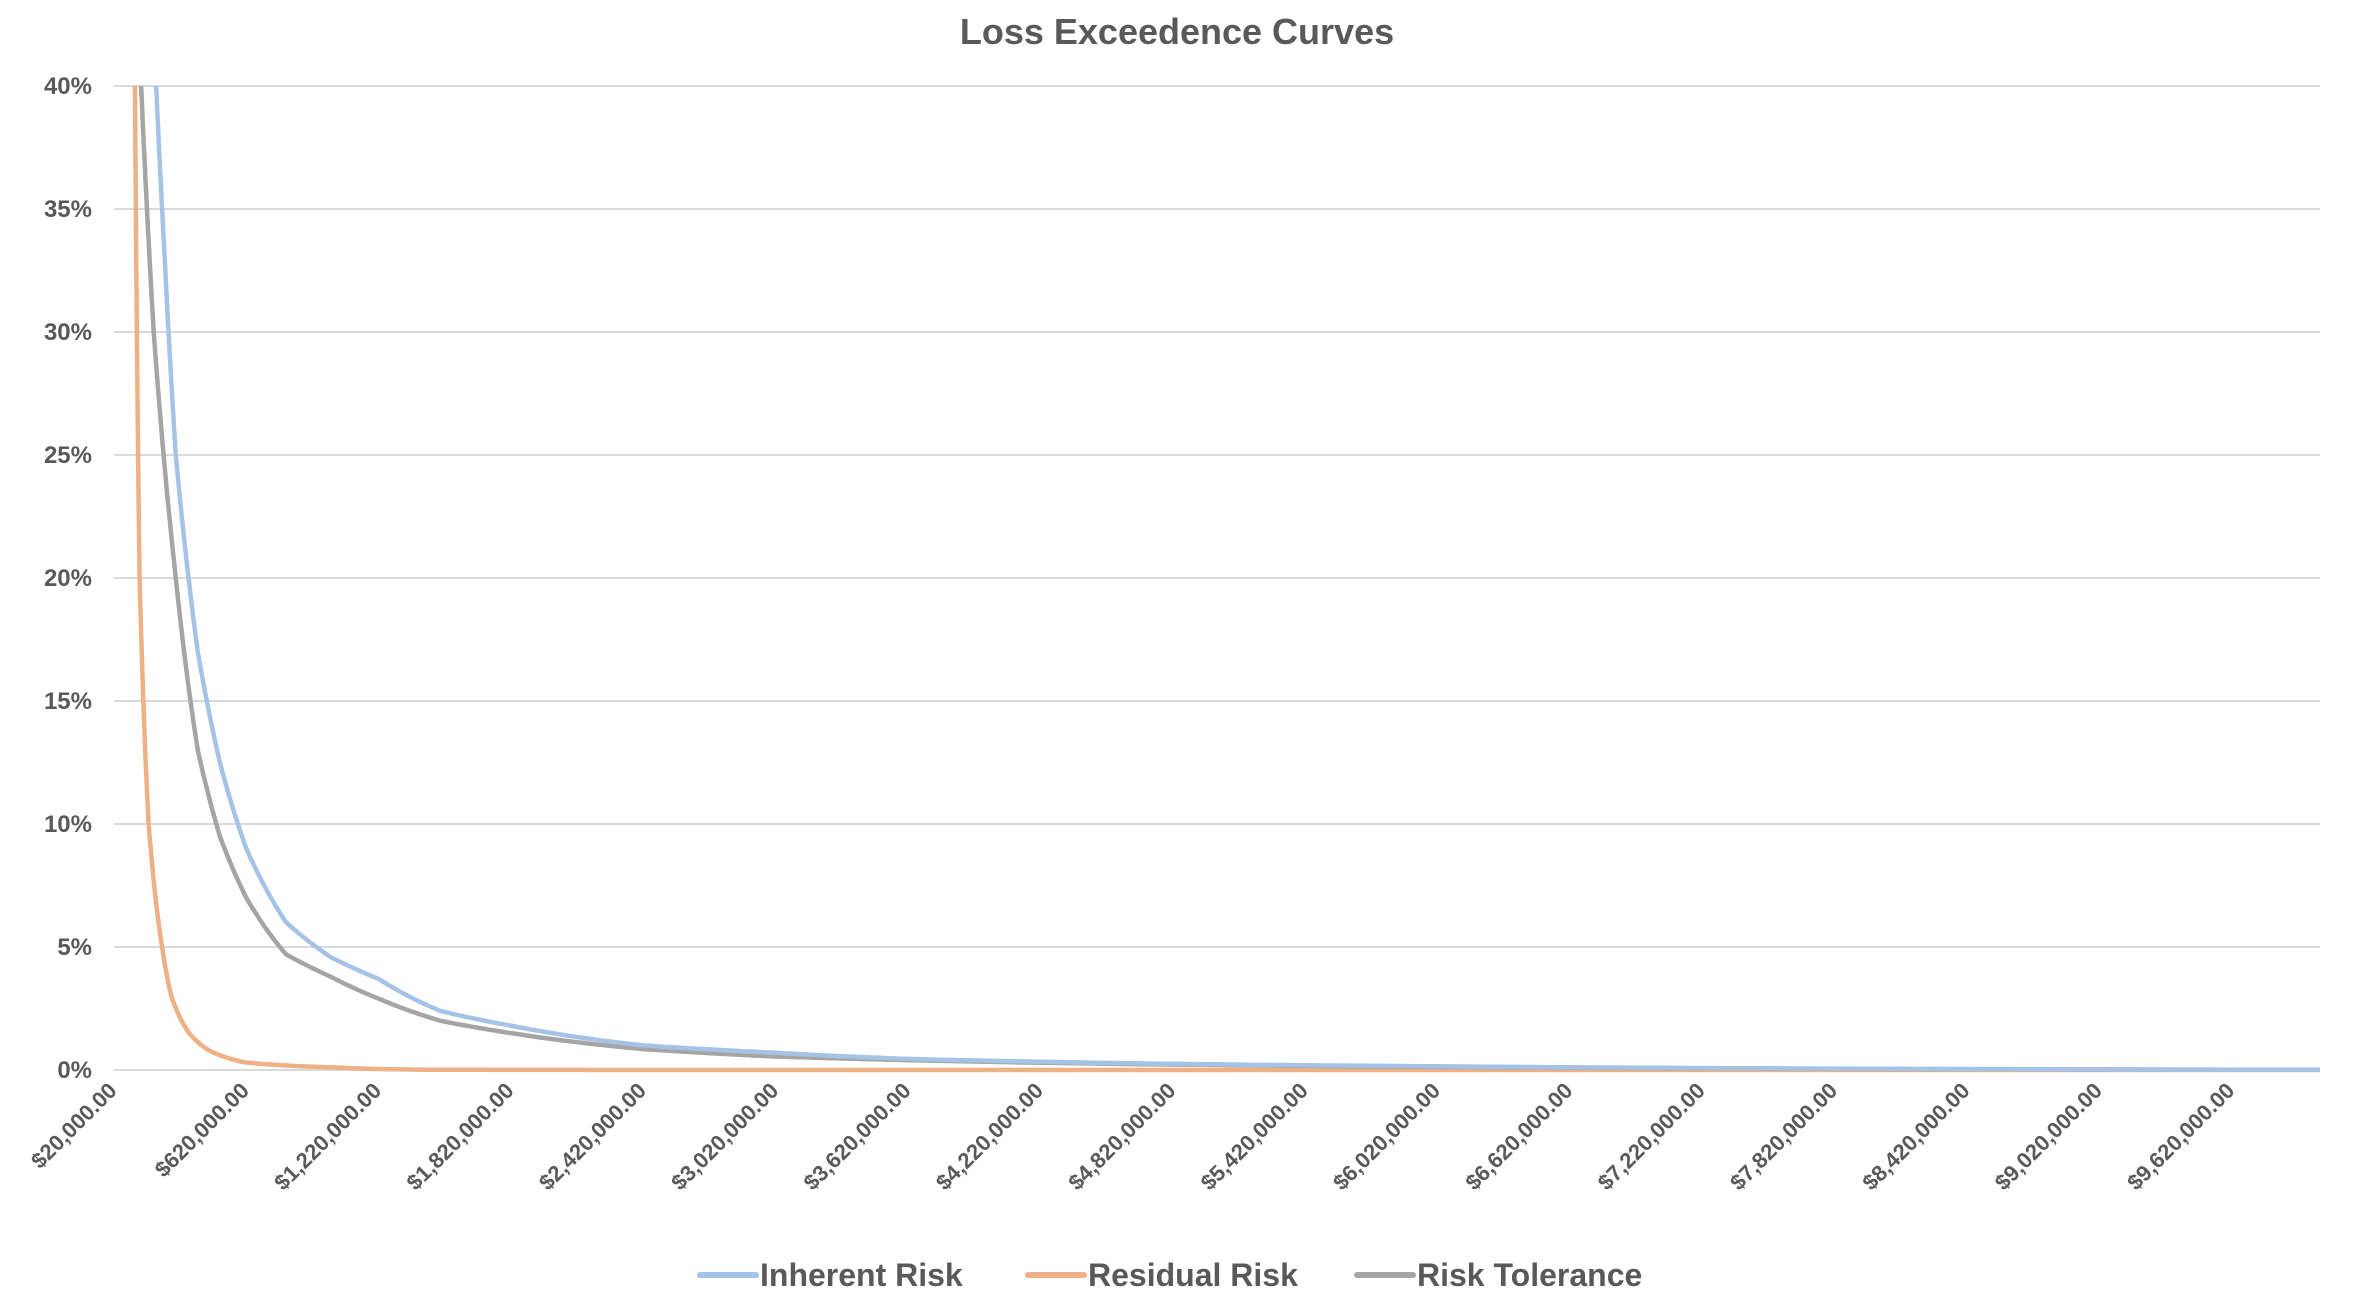 This screenshot has width=2354, height=1314. What do you see at coordinates (1529, 1275) in the screenshot?
I see `legend-label: Risk Tolerance` at bounding box center [1529, 1275].